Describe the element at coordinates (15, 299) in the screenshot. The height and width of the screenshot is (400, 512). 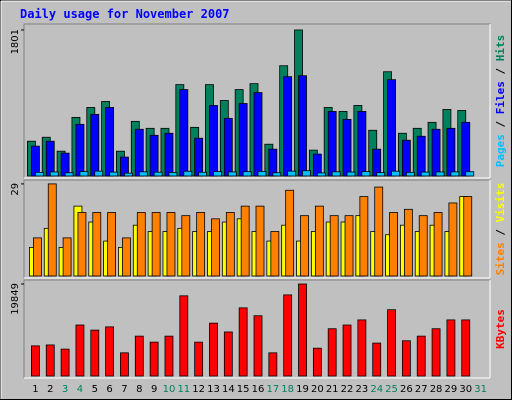
I see `y-tick-label: 19849` at that location.